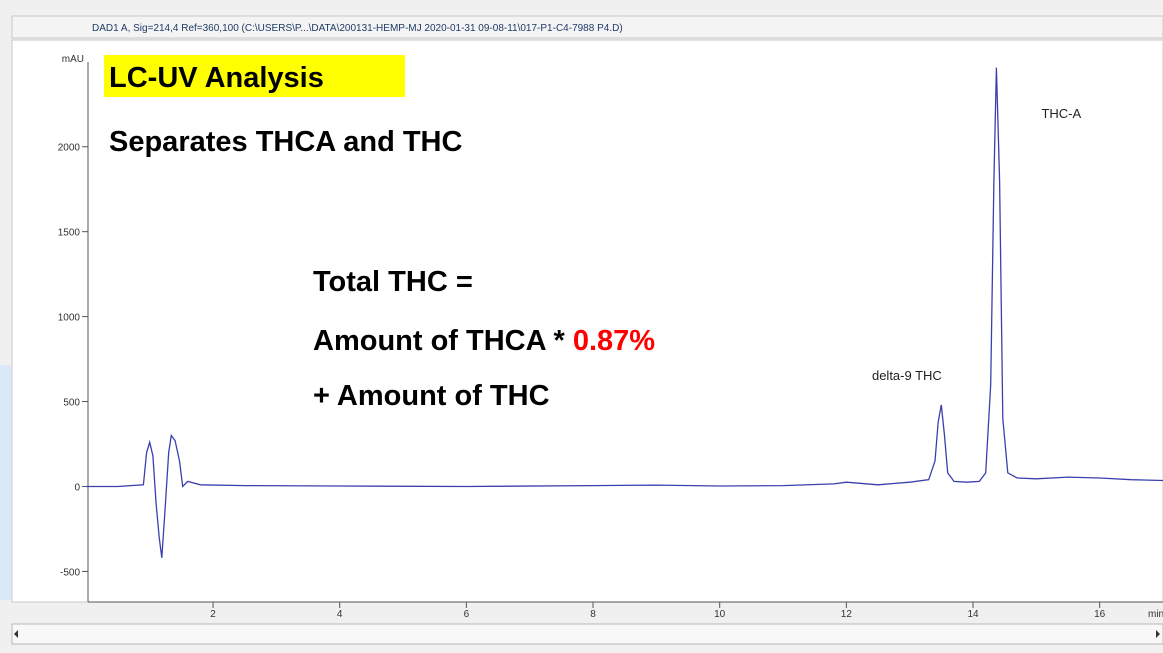 This screenshot has height=653, width=1163. I want to click on title-highlight, so click(254, 76).